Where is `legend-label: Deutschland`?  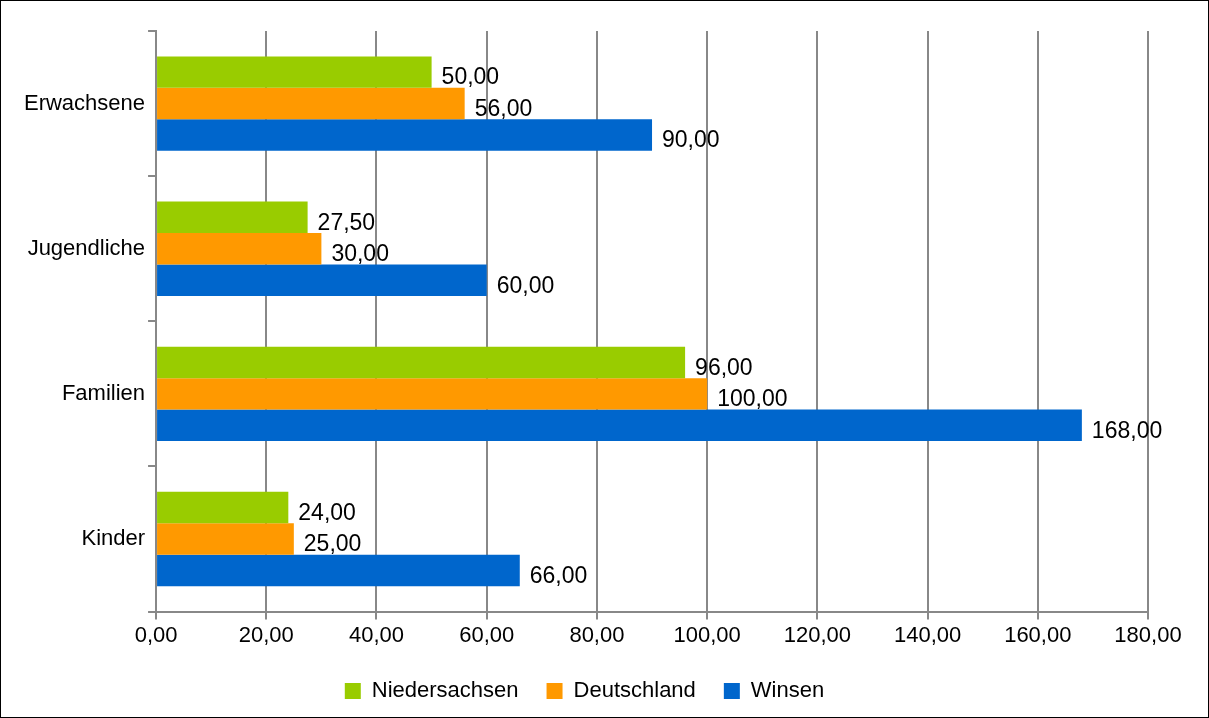
legend-label: Deutschland is located at coordinates (634, 690).